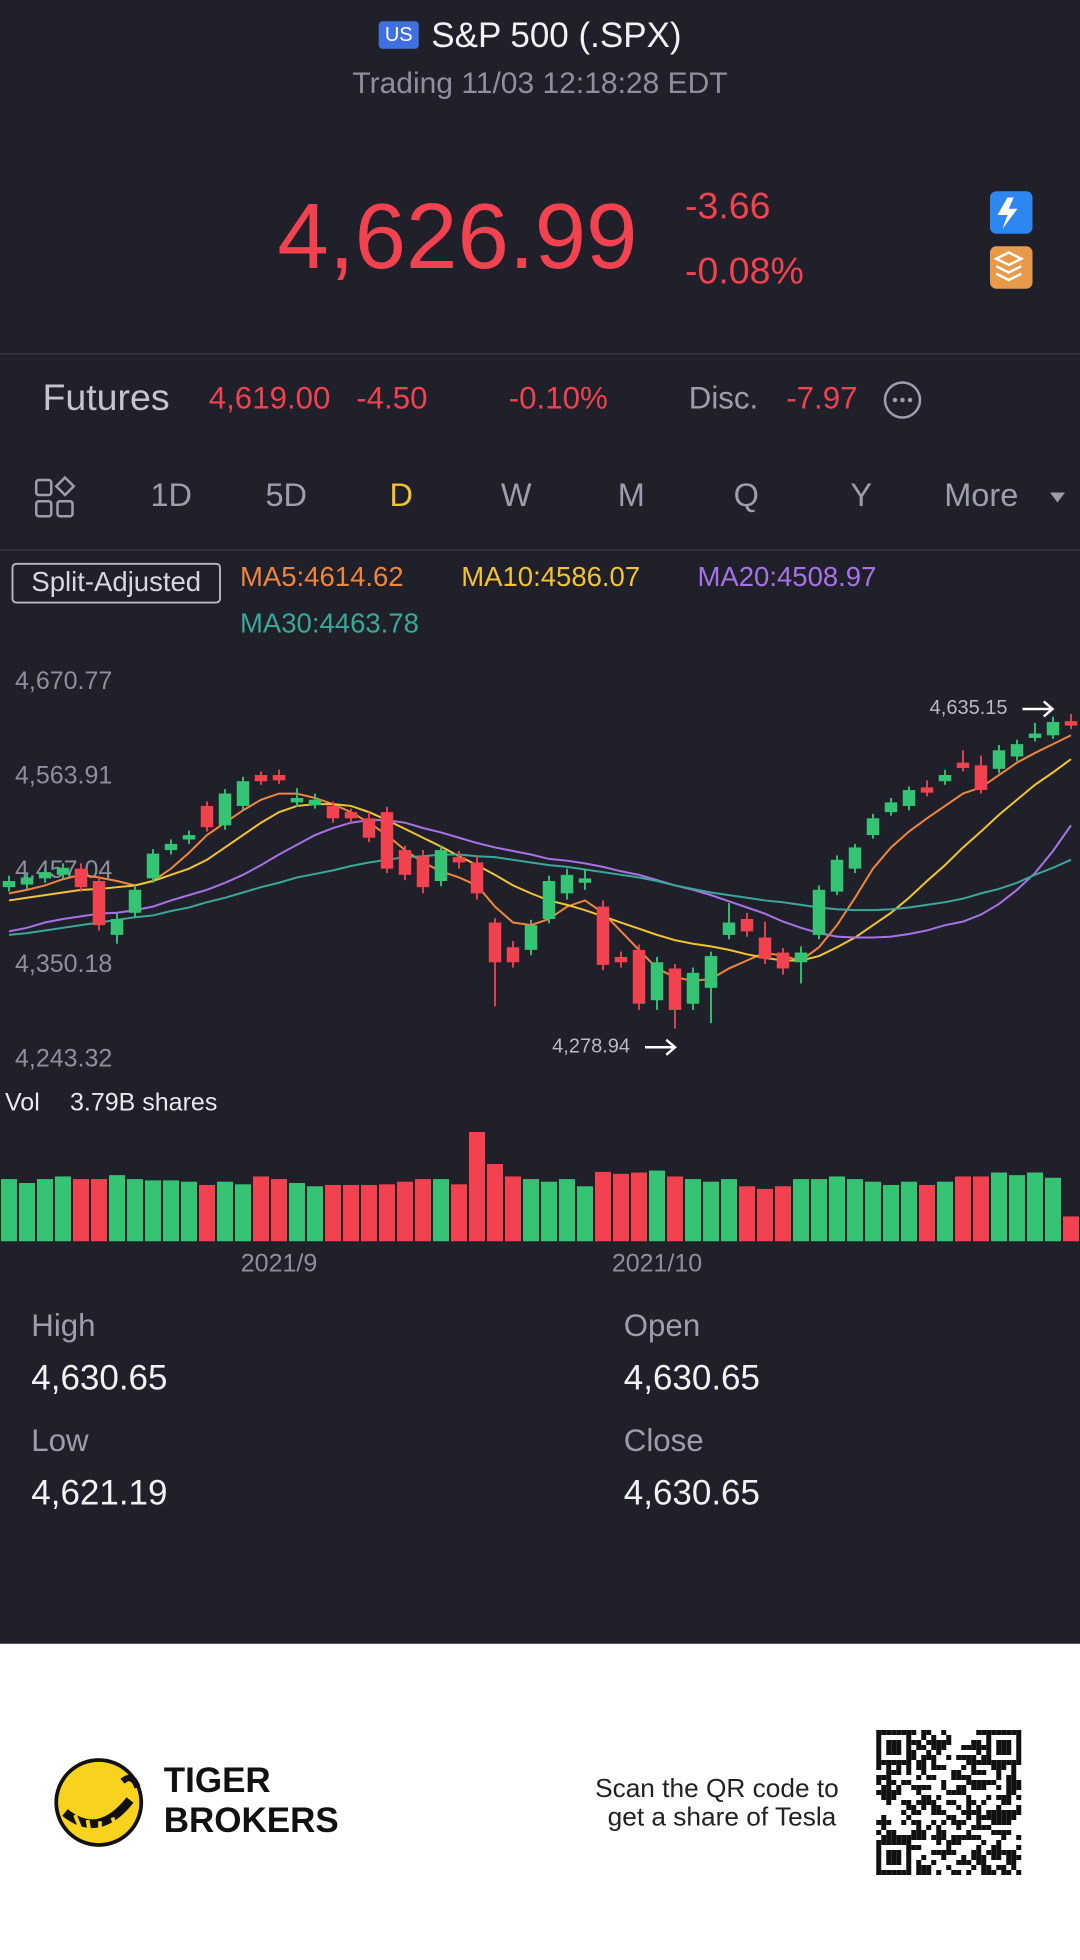 The image size is (1080, 1960). Describe the element at coordinates (251, 1820) in the screenshot. I see `brand: BROKERS` at that location.